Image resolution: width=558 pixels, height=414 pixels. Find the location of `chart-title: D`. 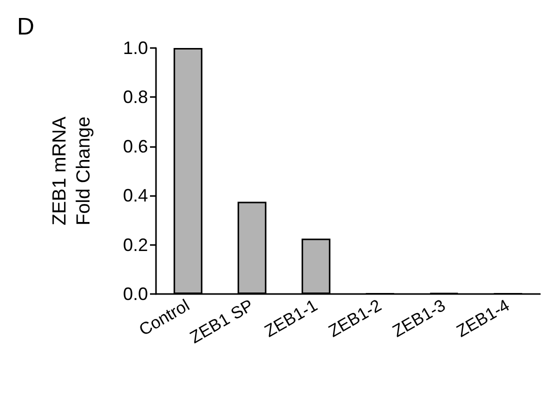

chart-title: D is located at coordinates (25, 27).